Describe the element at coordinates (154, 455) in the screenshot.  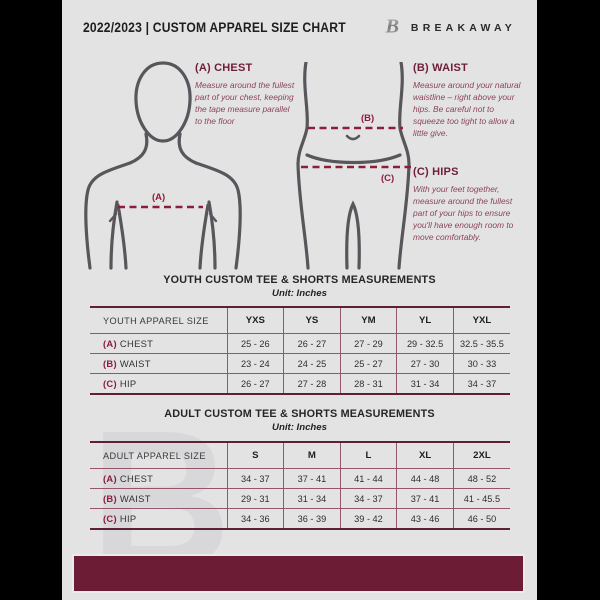
I see `adult-table-header-label: ADULT APPAREL SIZE` at that location.